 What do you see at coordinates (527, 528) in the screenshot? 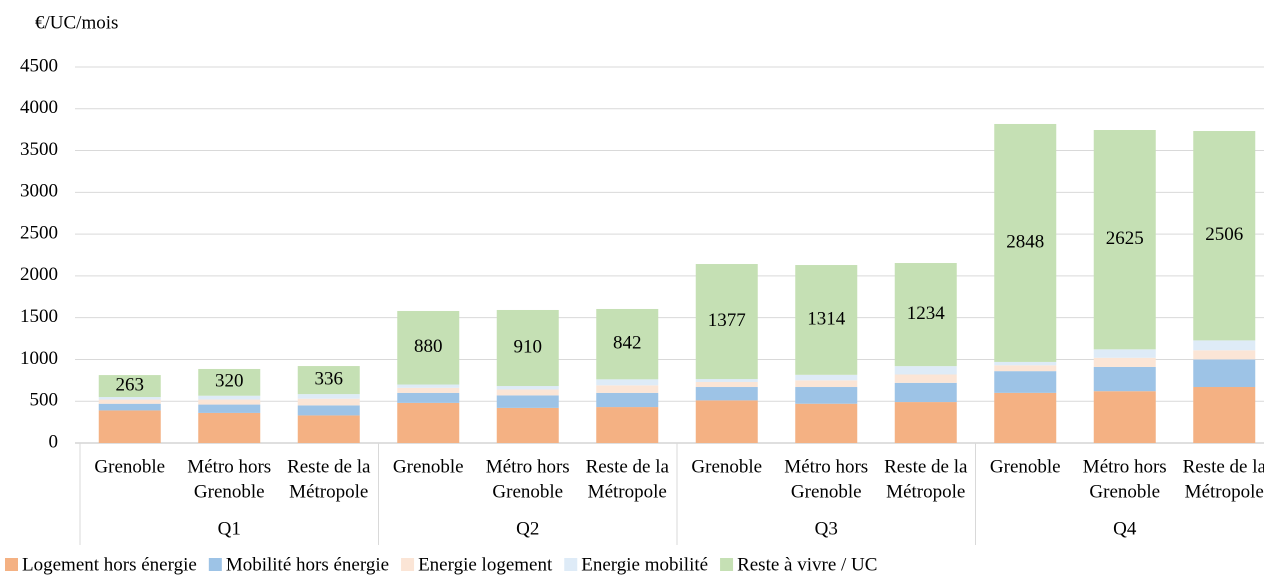
I see `group-label: Q2` at bounding box center [527, 528].